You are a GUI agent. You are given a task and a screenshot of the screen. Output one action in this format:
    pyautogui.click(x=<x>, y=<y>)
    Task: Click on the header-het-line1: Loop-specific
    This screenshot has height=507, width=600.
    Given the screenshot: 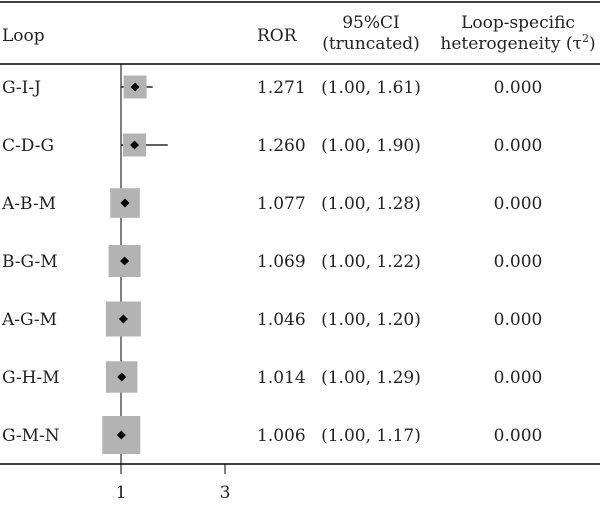 What is the action you would take?
    pyautogui.click(x=518, y=23)
    